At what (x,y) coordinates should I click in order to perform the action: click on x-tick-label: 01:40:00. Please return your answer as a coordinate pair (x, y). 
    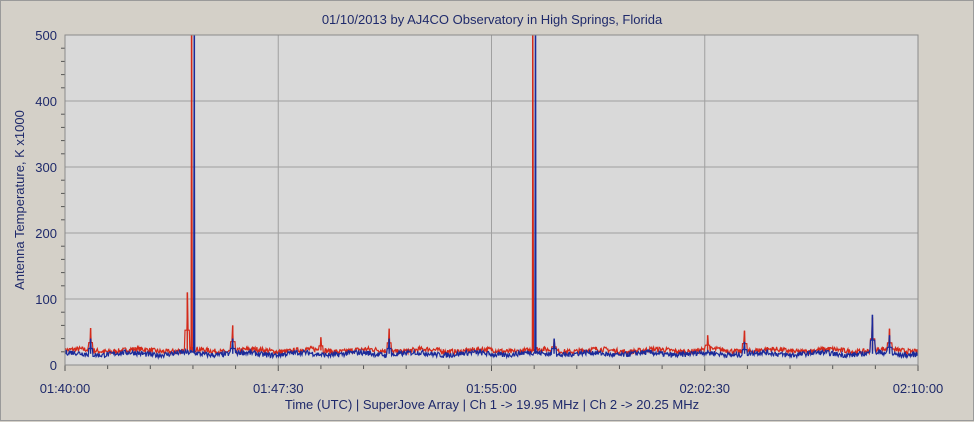
    Looking at the image, I should click on (65, 388).